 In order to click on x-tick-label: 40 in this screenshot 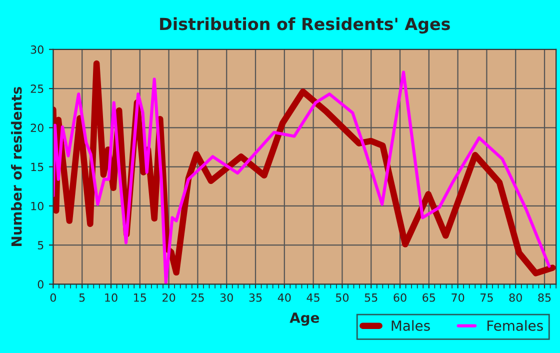, I will do `click(284, 297)`.